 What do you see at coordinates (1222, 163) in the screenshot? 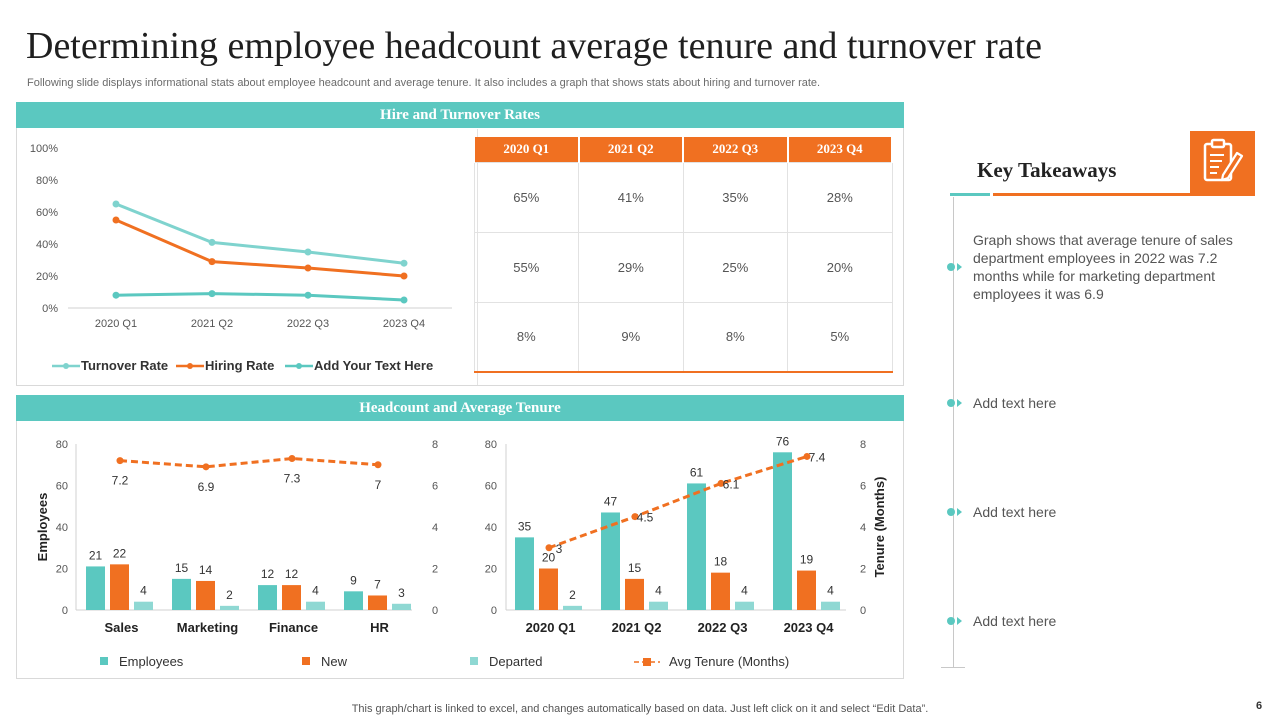
I see `clipboard-pen-icon` at bounding box center [1222, 163].